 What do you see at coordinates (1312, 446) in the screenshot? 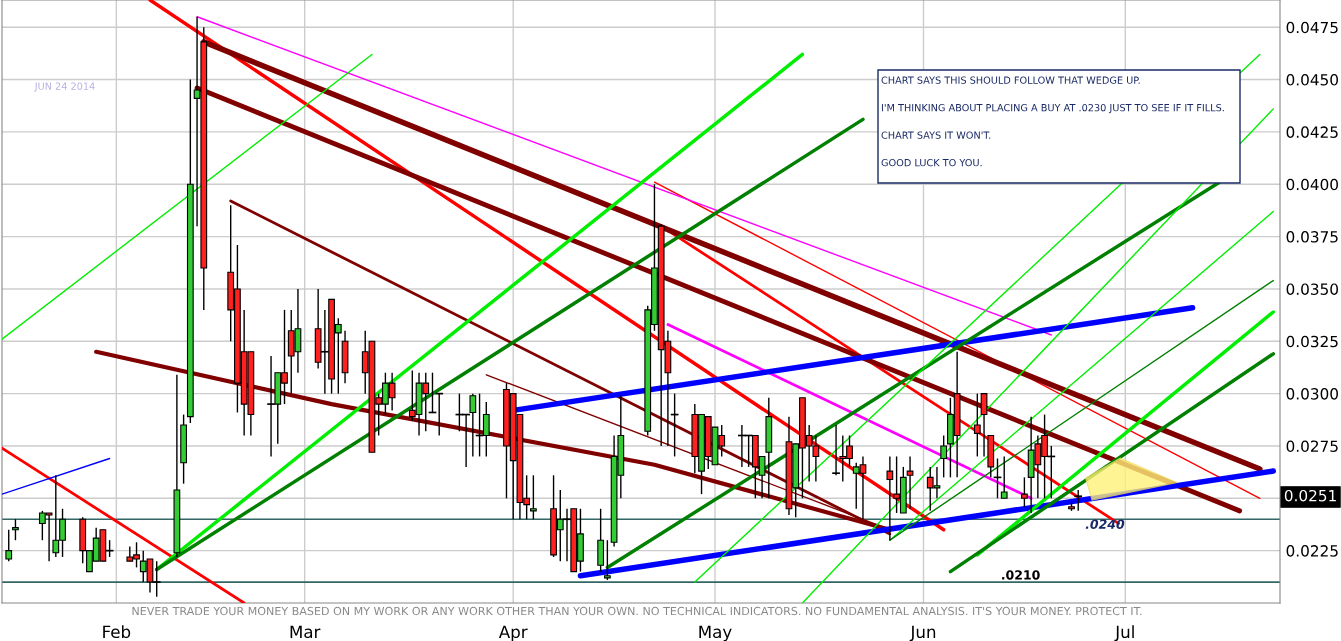
I see `y-tick-label: 0.0275` at bounding box center [1312, 446].